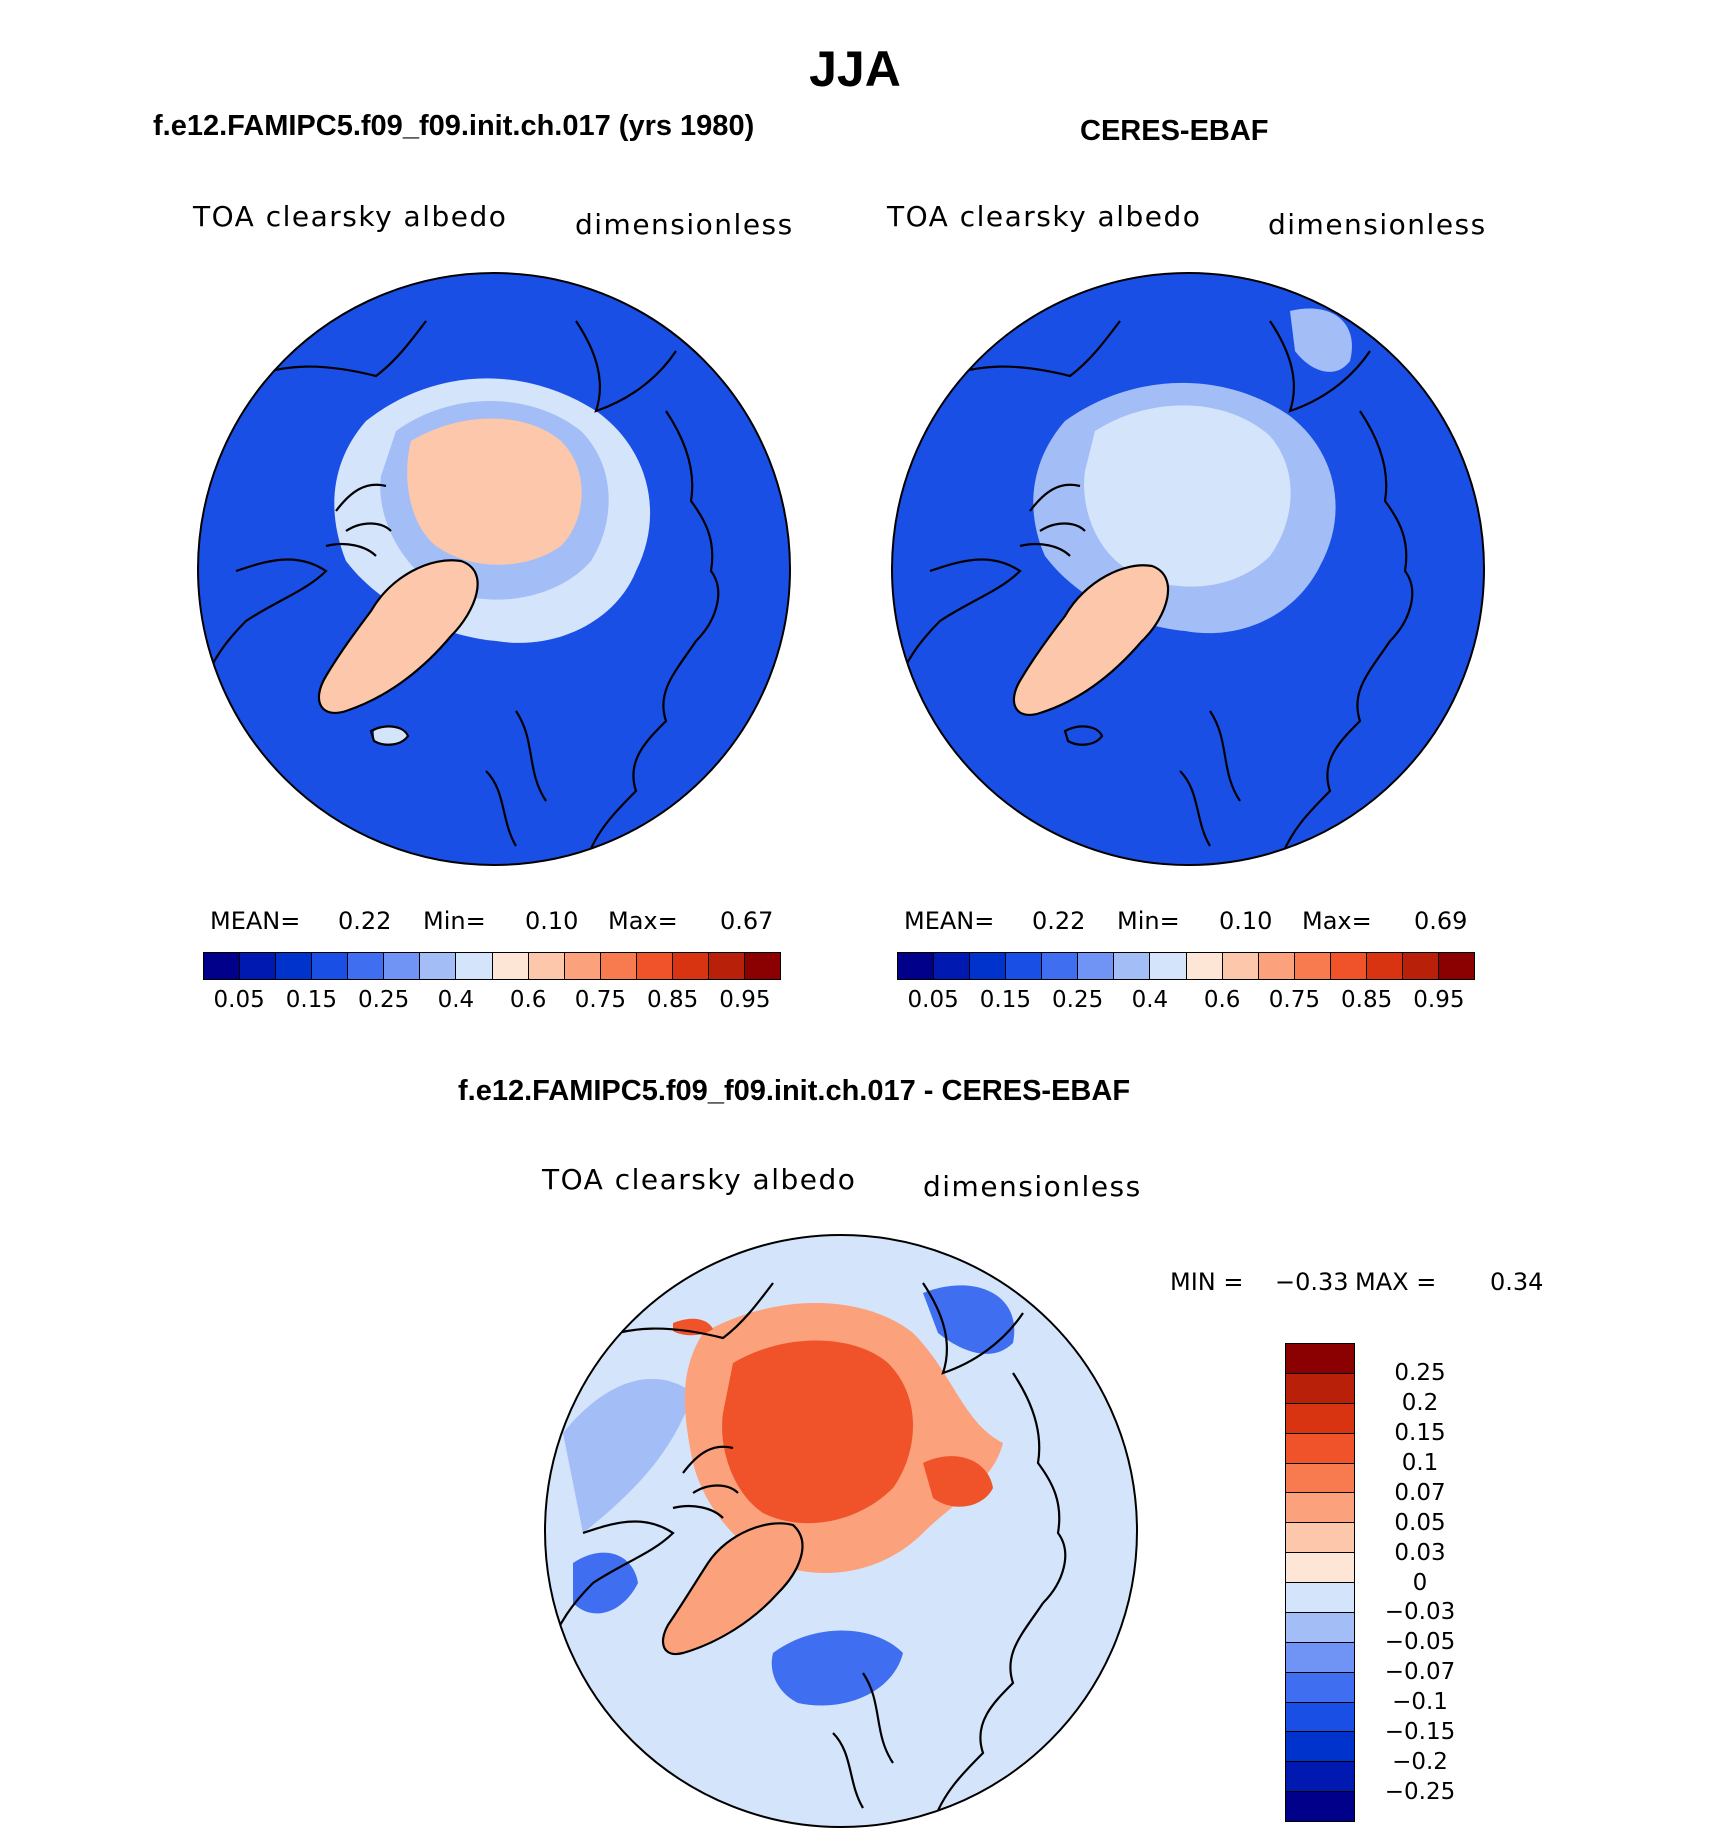 The image size is (1710, 1839). What do you see at coordinates (1420, 1492) in the screenshot?
I see `colorbar-tick-label: 0.07` at bounding box center [1420, 1492].